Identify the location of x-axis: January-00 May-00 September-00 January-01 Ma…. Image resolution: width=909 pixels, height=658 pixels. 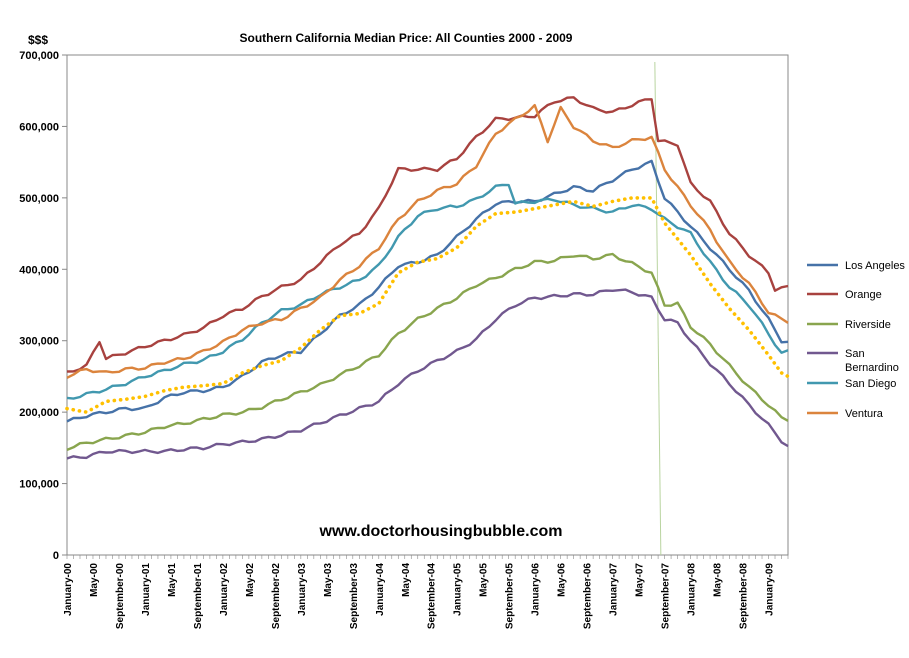
(426, 592).